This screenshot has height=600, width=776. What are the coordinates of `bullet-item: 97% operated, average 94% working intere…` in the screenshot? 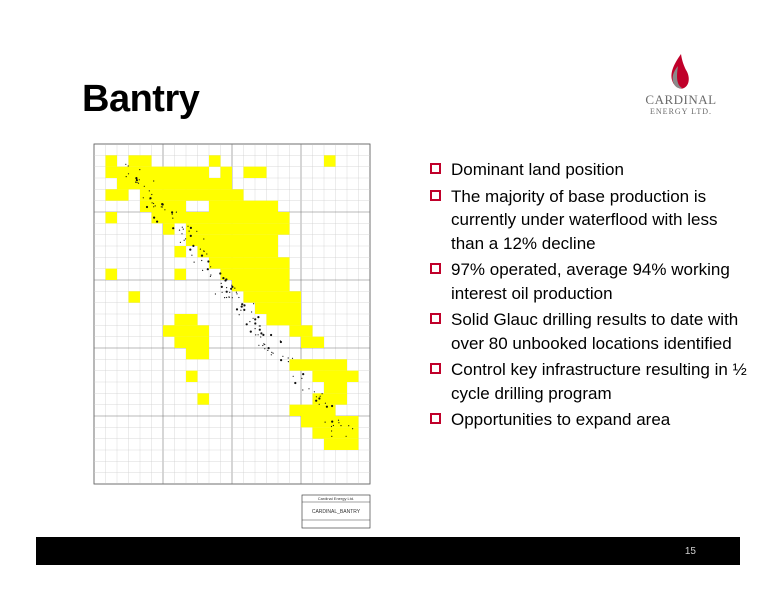 It's located at (590, 281).